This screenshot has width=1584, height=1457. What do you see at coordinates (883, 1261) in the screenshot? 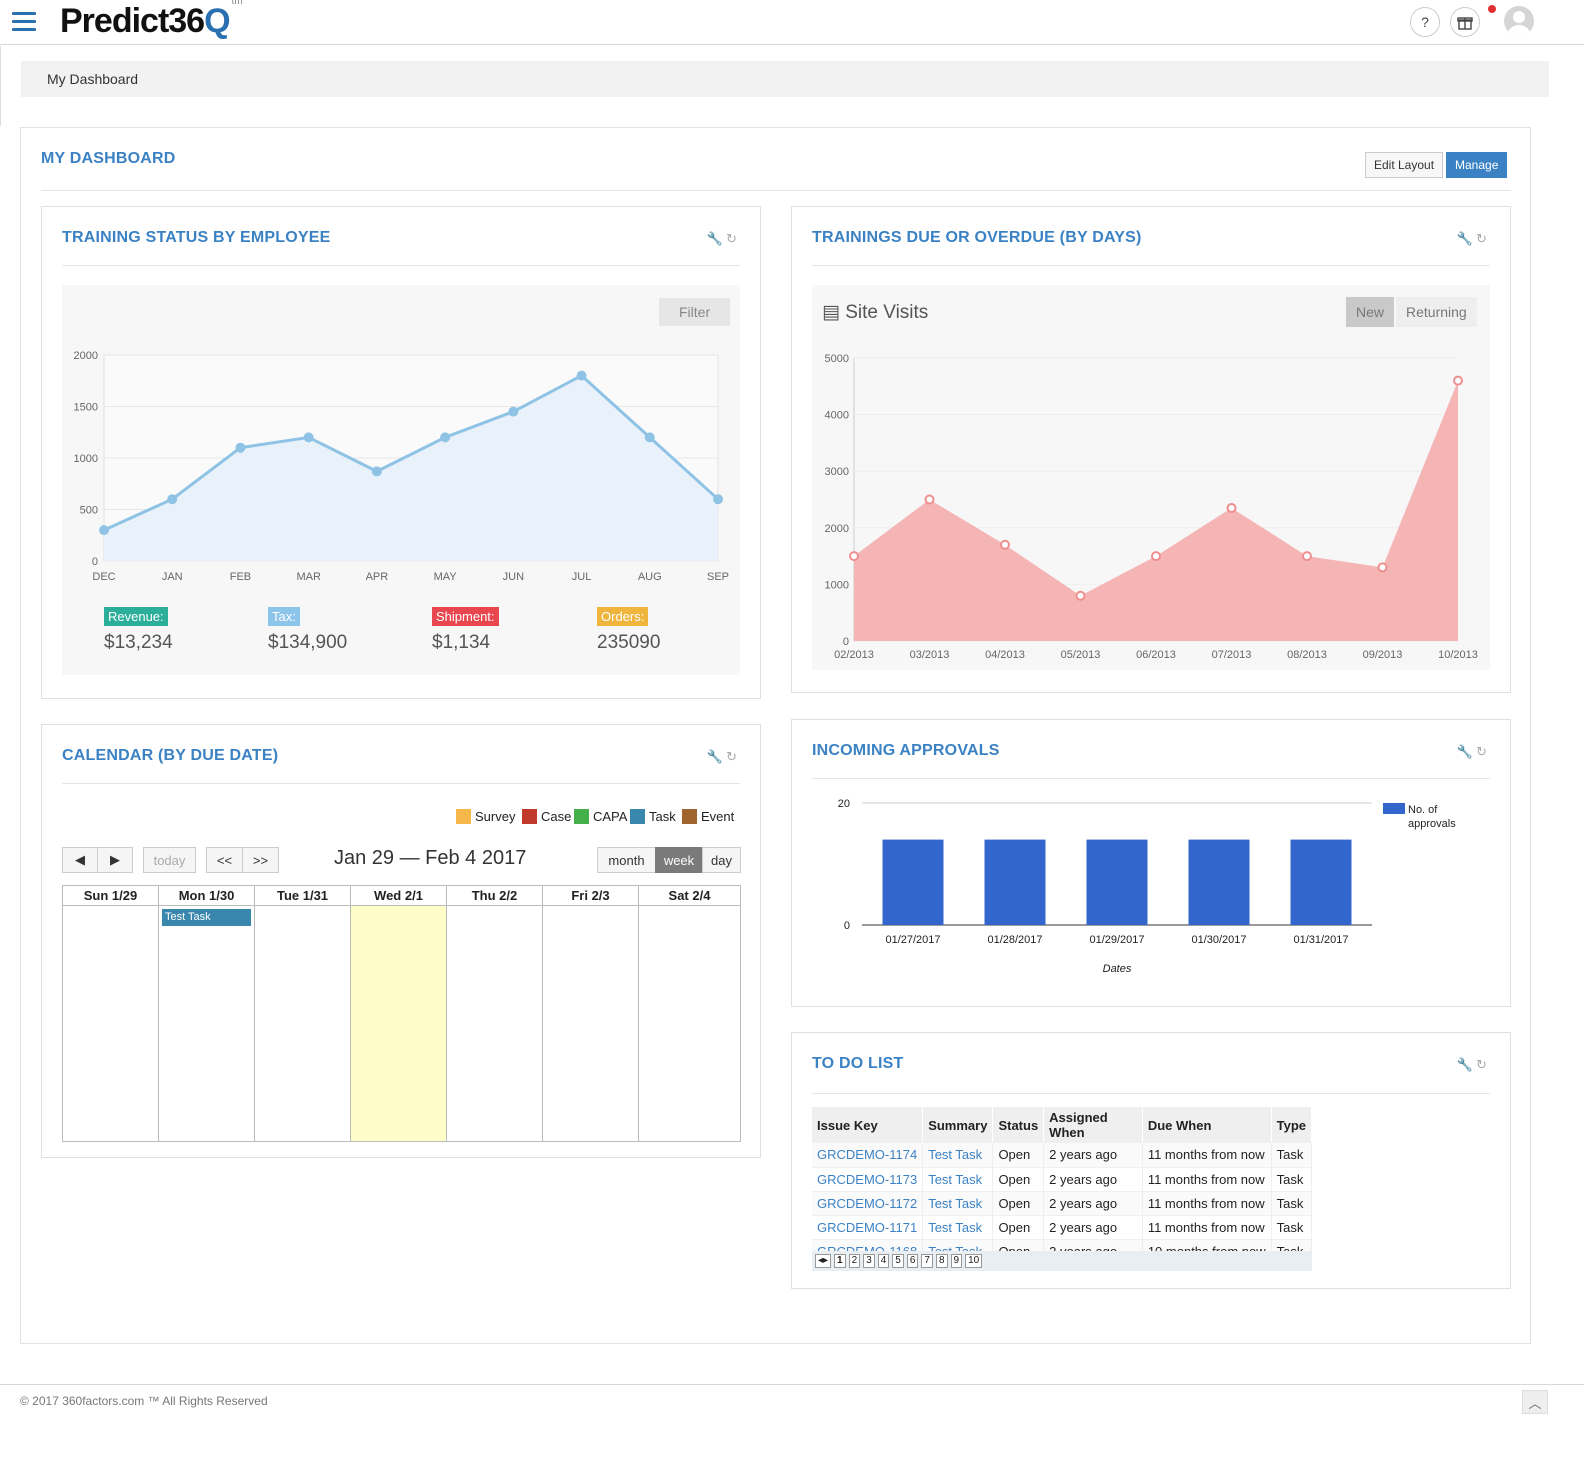
I see `page-link: 4` at bounding box center [883, 1261].